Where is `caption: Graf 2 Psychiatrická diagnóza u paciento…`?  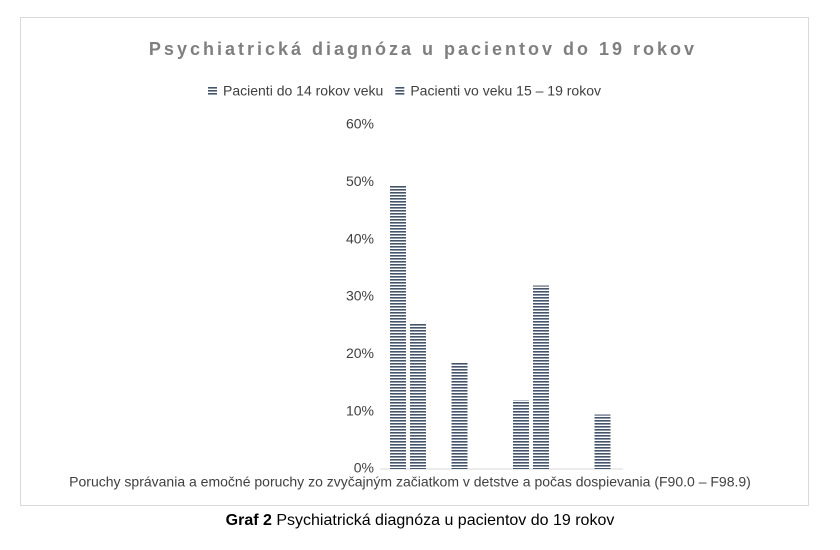 caption: Graf 2 Psychiatrická diagnóza u paciento… is located at coordinates (420, 521).